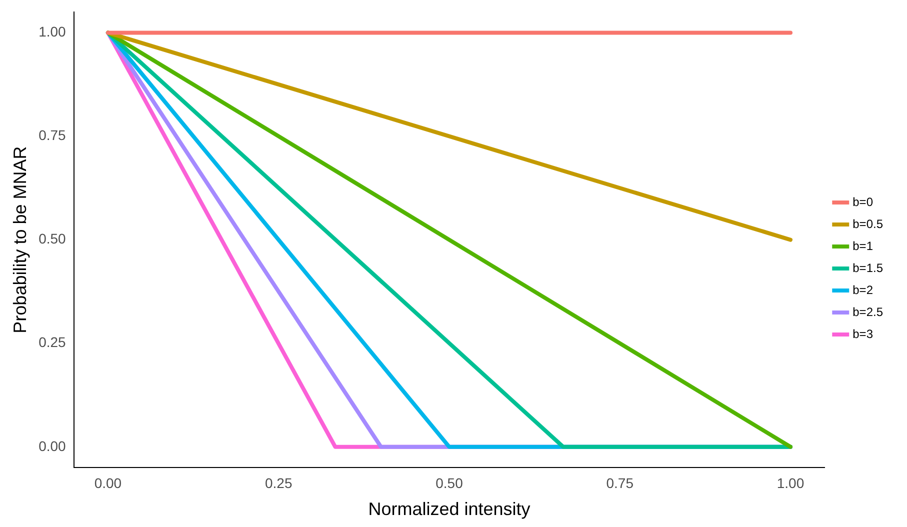  Describe the element at coordinates (52, 32) in the screenshot. I see `y-tick-label: 1.00` at that location.